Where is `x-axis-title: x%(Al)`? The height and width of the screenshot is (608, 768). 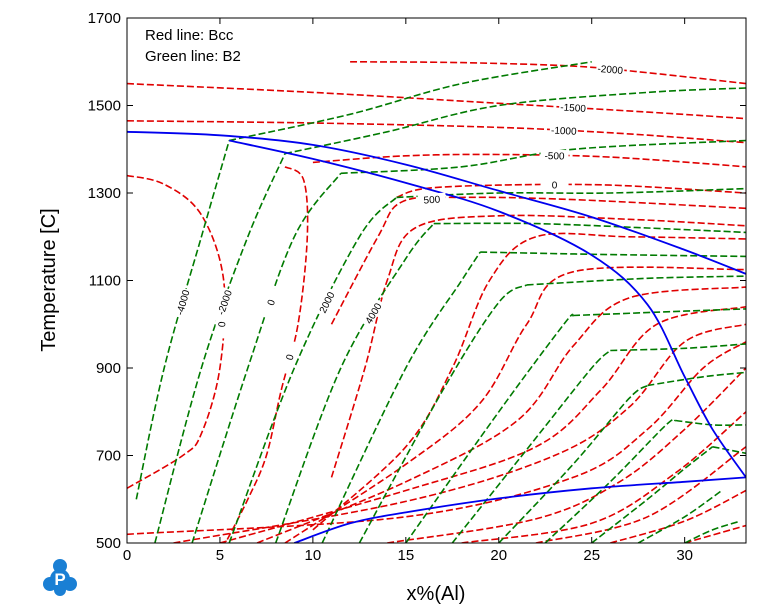
x-axis-title: x%(Al) is located at coordinates (436, 594).